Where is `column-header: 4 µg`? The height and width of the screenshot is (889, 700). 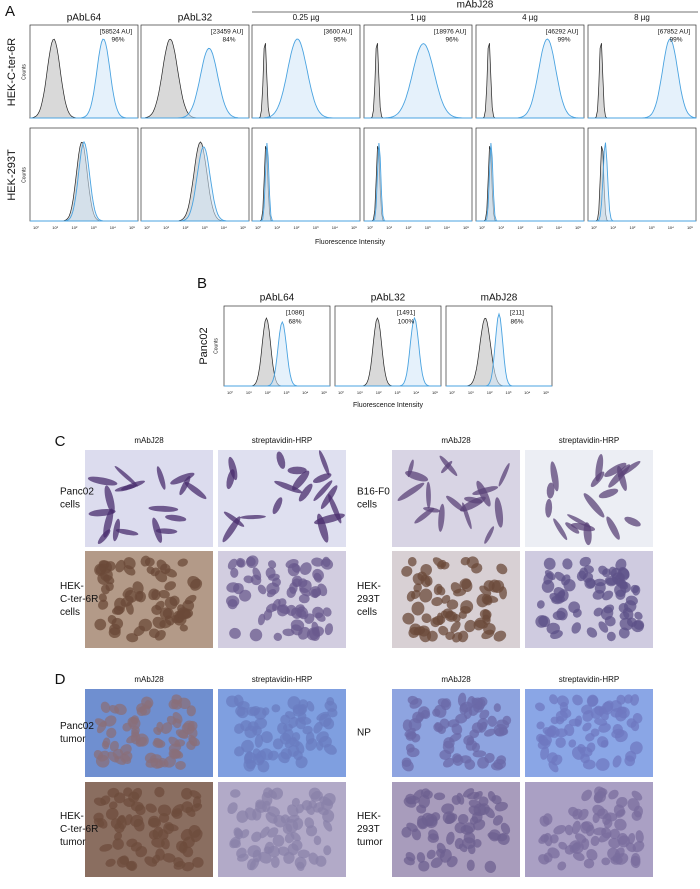
column-header: 4 µg is located at coordinates (530, 17).